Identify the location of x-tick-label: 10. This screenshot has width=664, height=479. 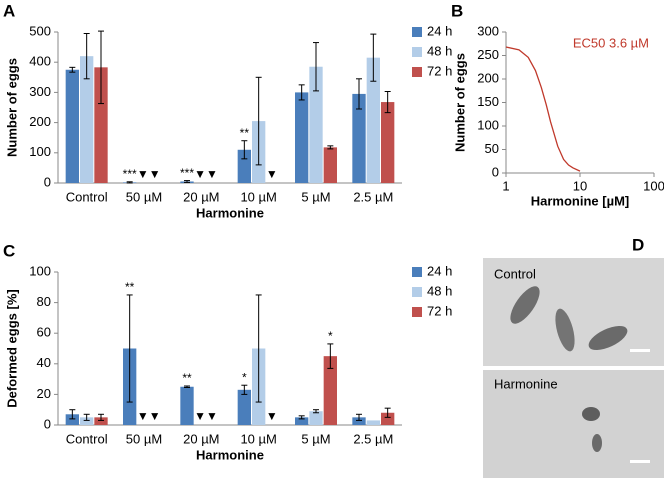
(580, 185).